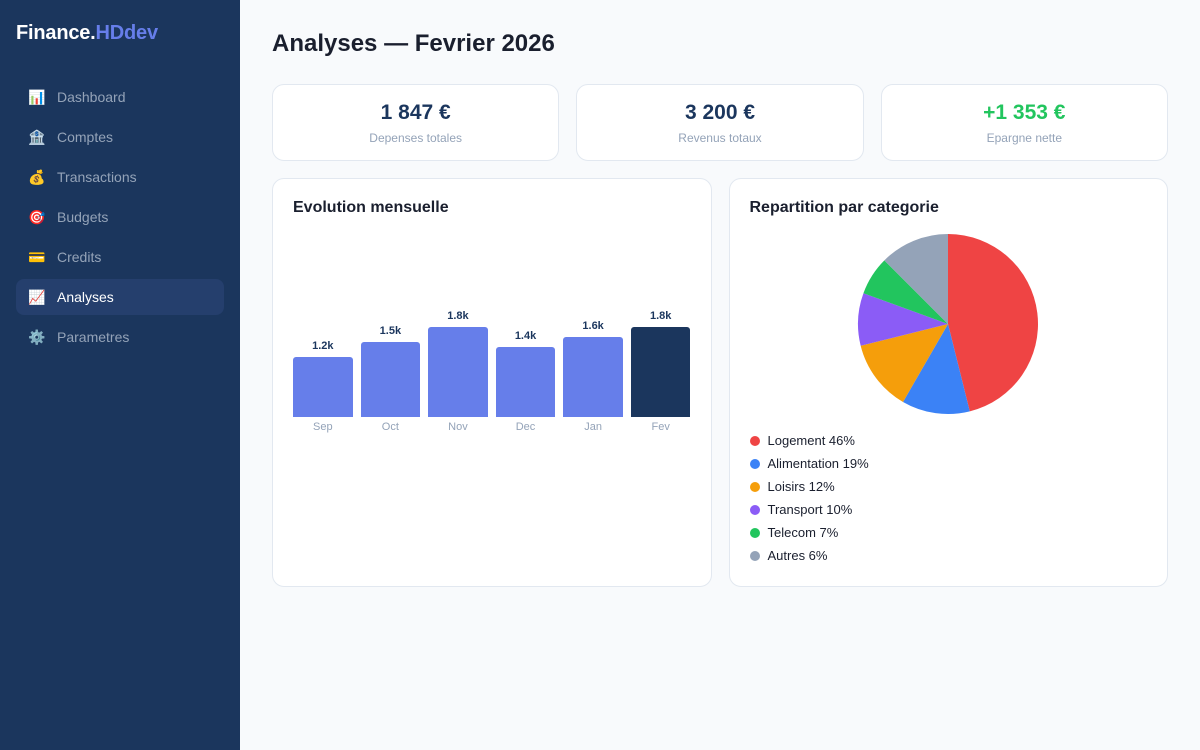 The width and height of the screenshot is (1200, 750). Describe the element at coordinates (720, 112) in the screenshot. I see `stat-value: 3 200 €` at that location.